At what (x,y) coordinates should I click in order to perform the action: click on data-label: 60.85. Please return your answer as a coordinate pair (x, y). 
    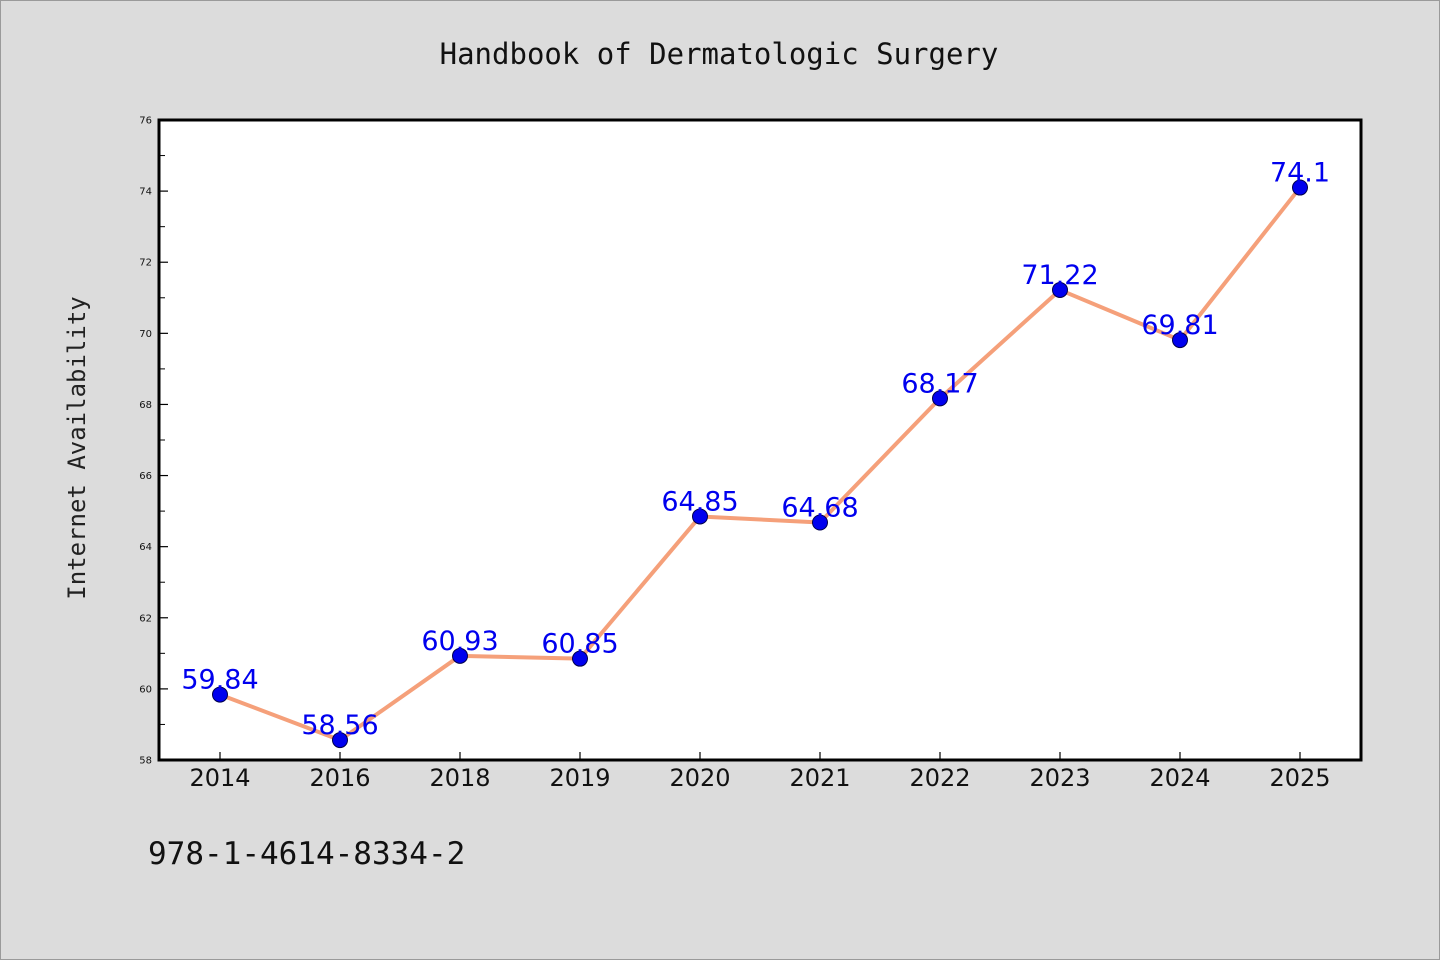
    Looking at the image, I should click on (579, 644).